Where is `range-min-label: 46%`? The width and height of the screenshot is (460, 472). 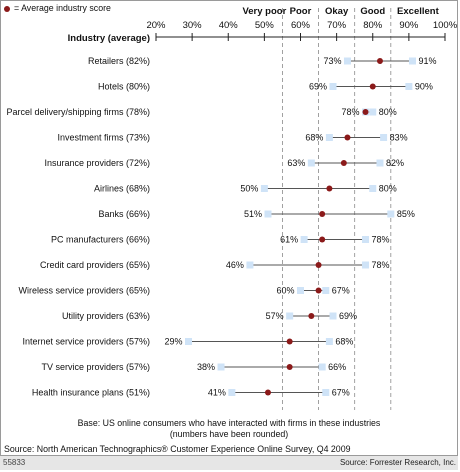
range-min-label: 46% is located at coordinates (235, 265).